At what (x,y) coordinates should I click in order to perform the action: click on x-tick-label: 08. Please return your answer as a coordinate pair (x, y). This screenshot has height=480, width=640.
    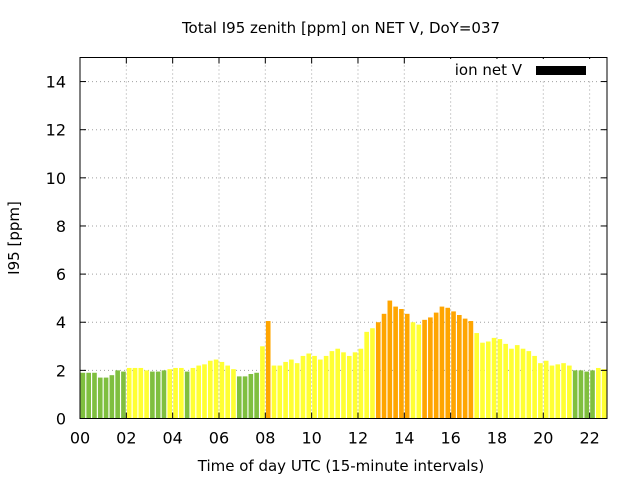
    Looking at the image, I should click on (265, 438).